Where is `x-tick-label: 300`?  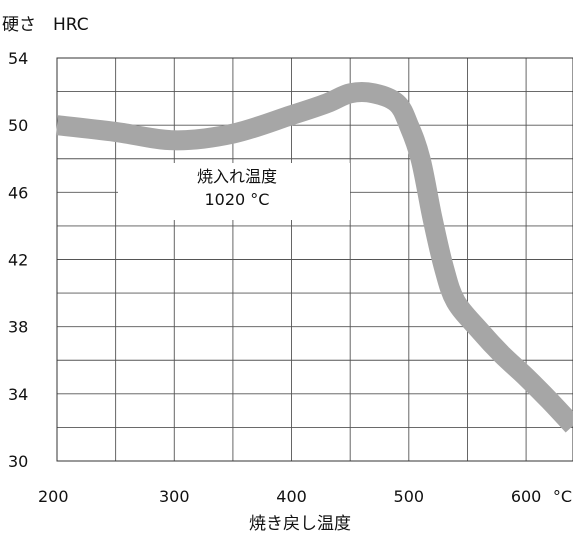 x-tick-label: 300 is located at coordinates (174, 496).